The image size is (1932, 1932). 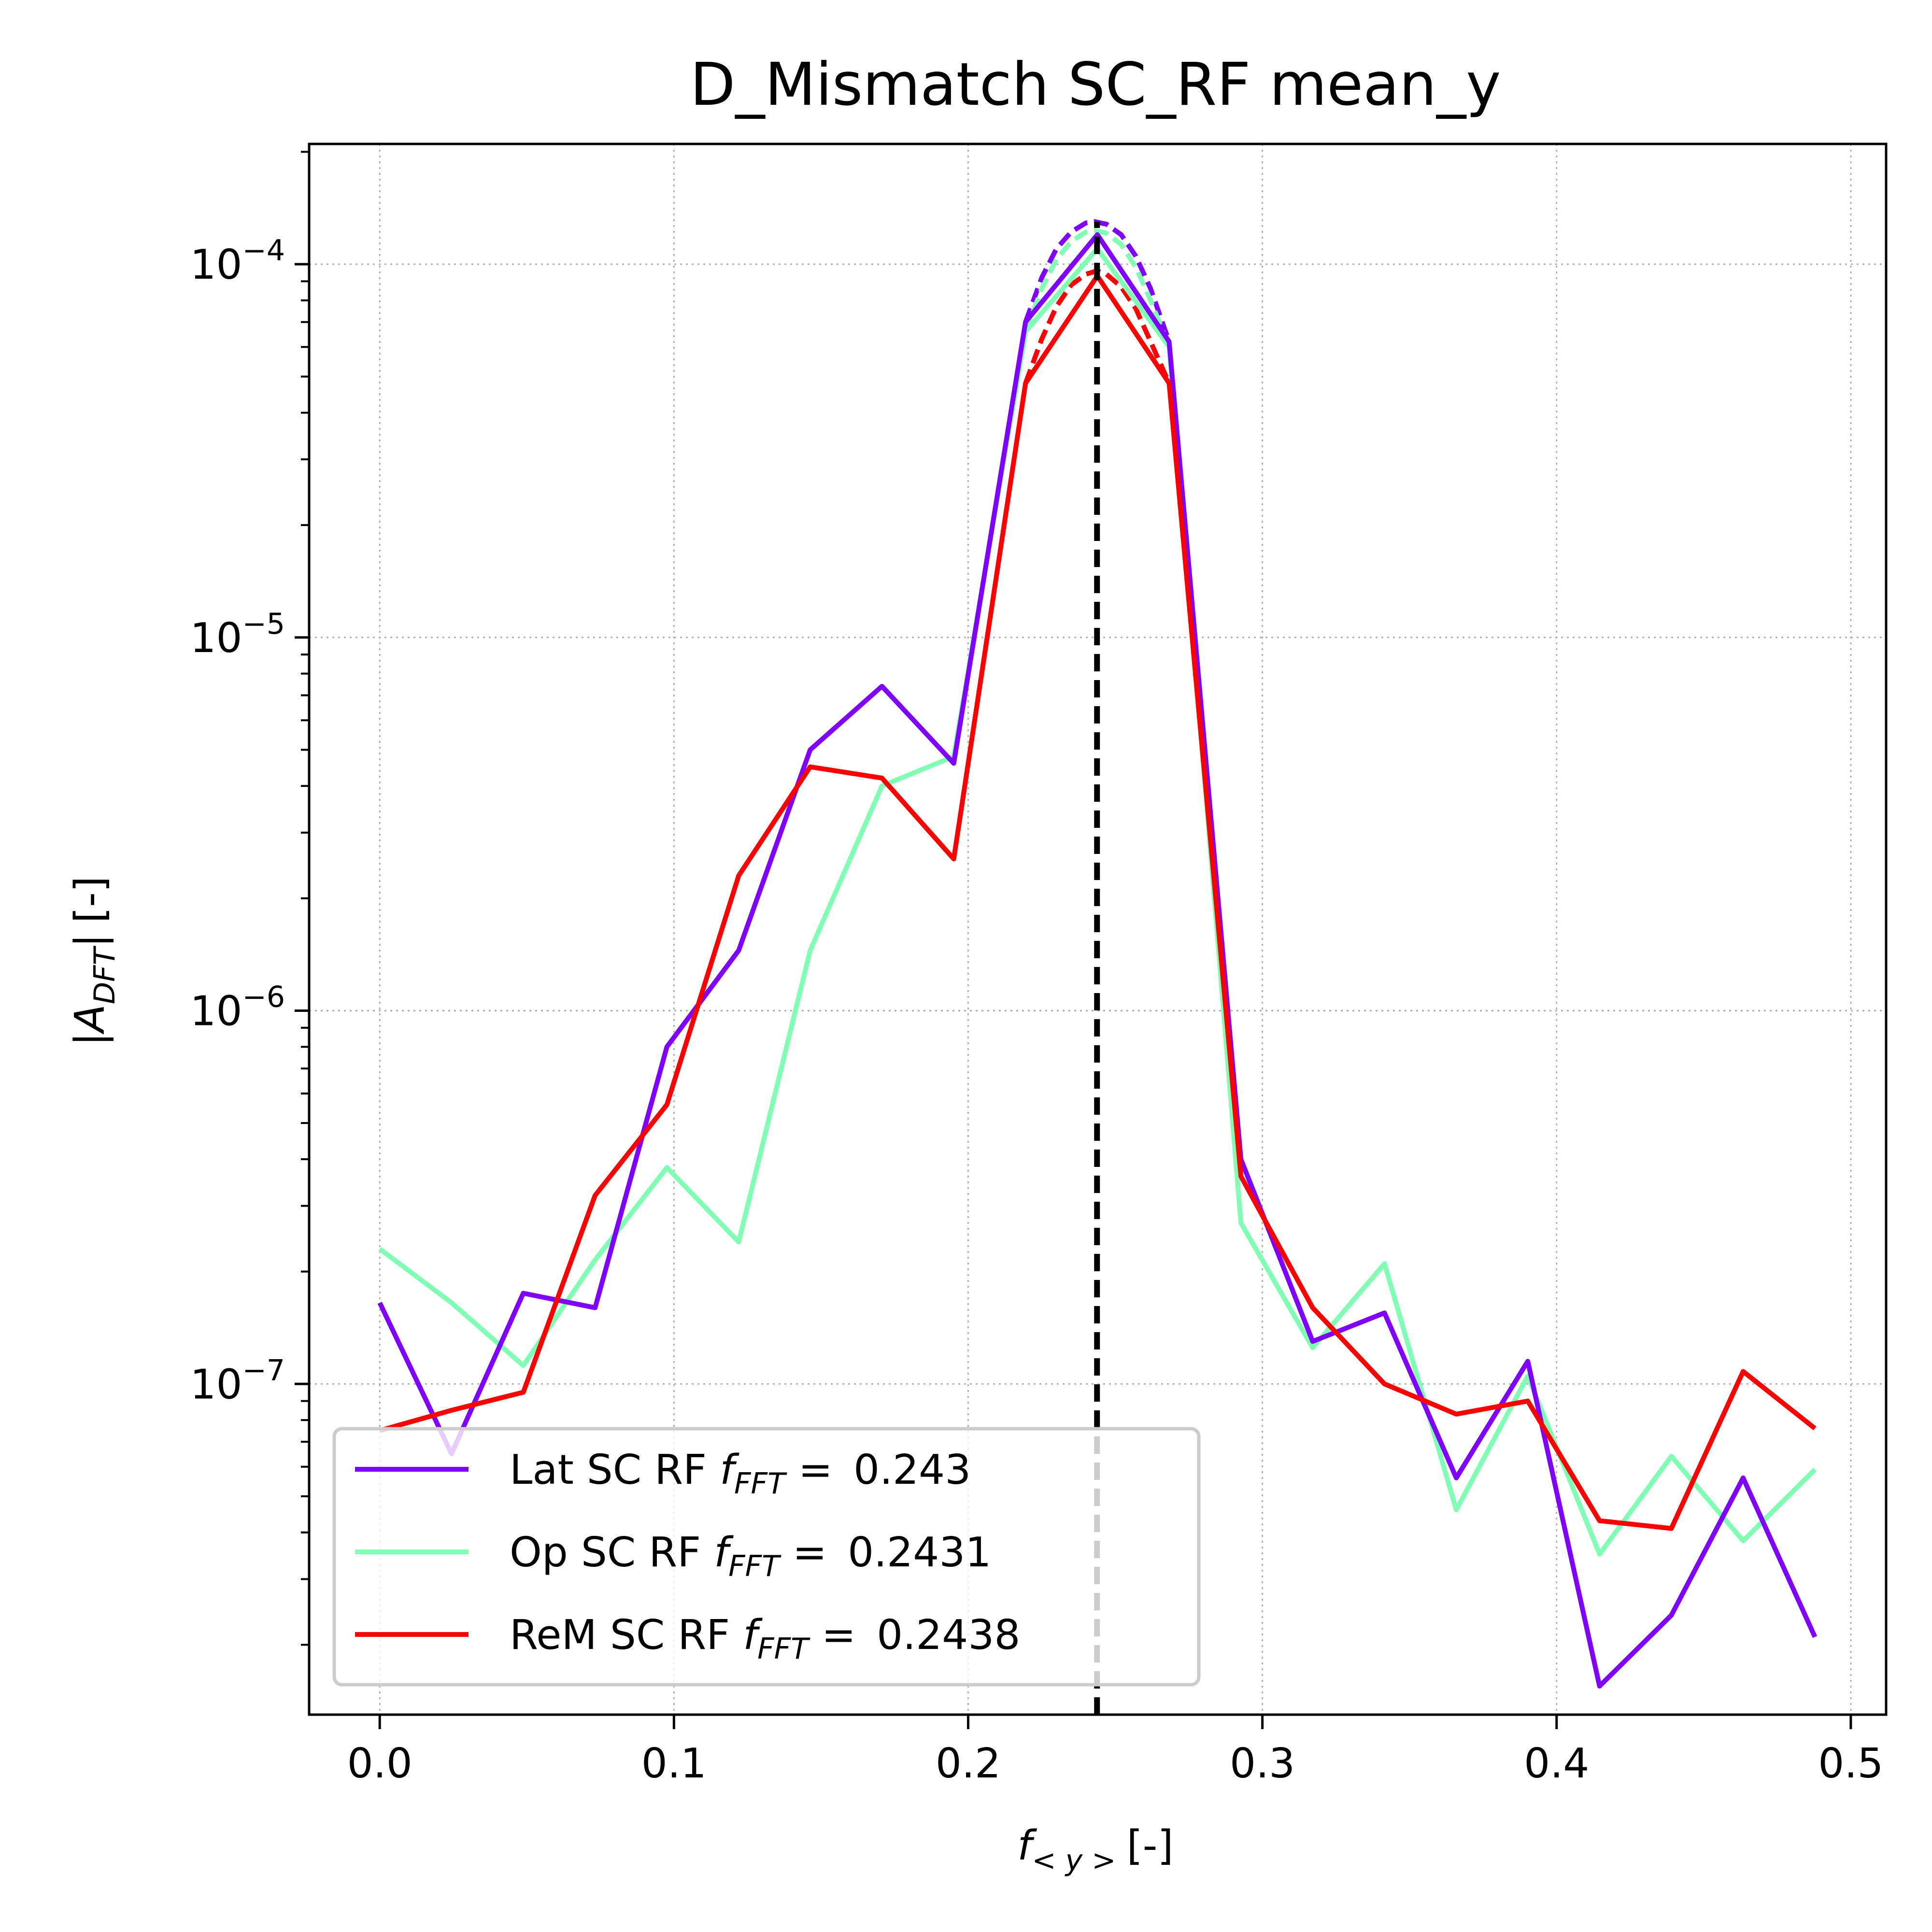 What do you see at coordinates (263, 251) in the screenshot?
I see `y-tick-label-exp-0: −4` at bounding box center [263, 251].